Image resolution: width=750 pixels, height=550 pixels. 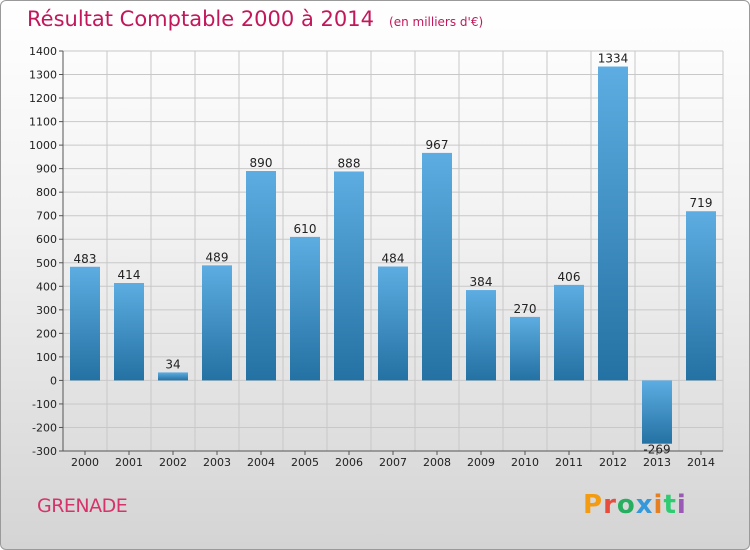 I want to click on value-label: 888, so click(x=349, y=163).